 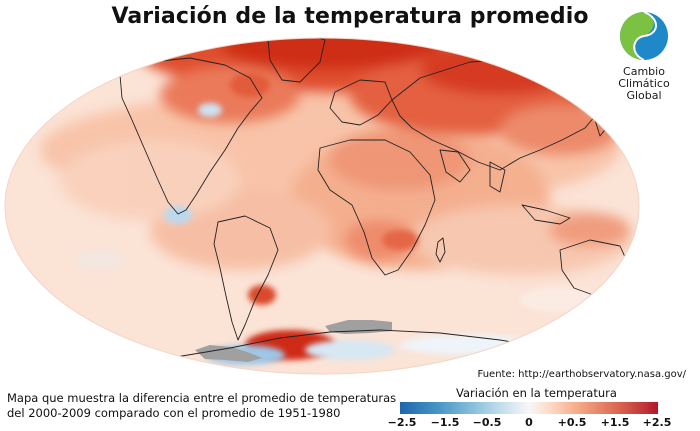 I want to click on cambio-climatico-logo: Cambio Climático Global, so click(x=644, y=55).